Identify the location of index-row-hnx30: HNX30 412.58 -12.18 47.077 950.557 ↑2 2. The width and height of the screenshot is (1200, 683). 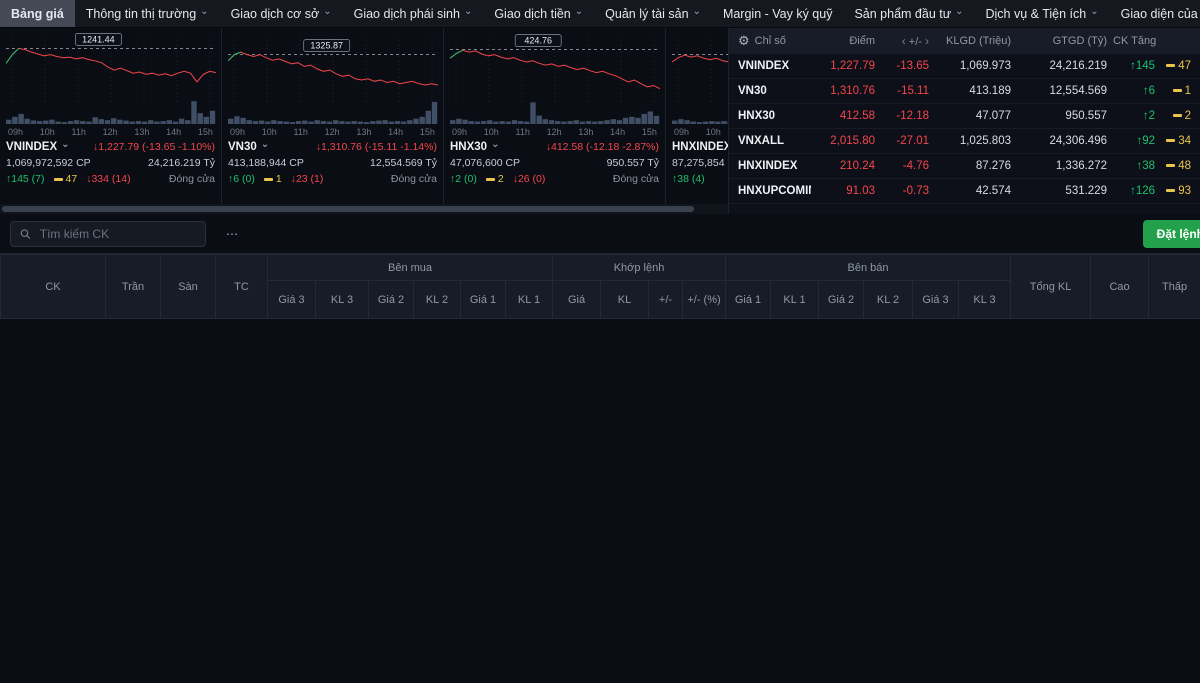
(964, 116).